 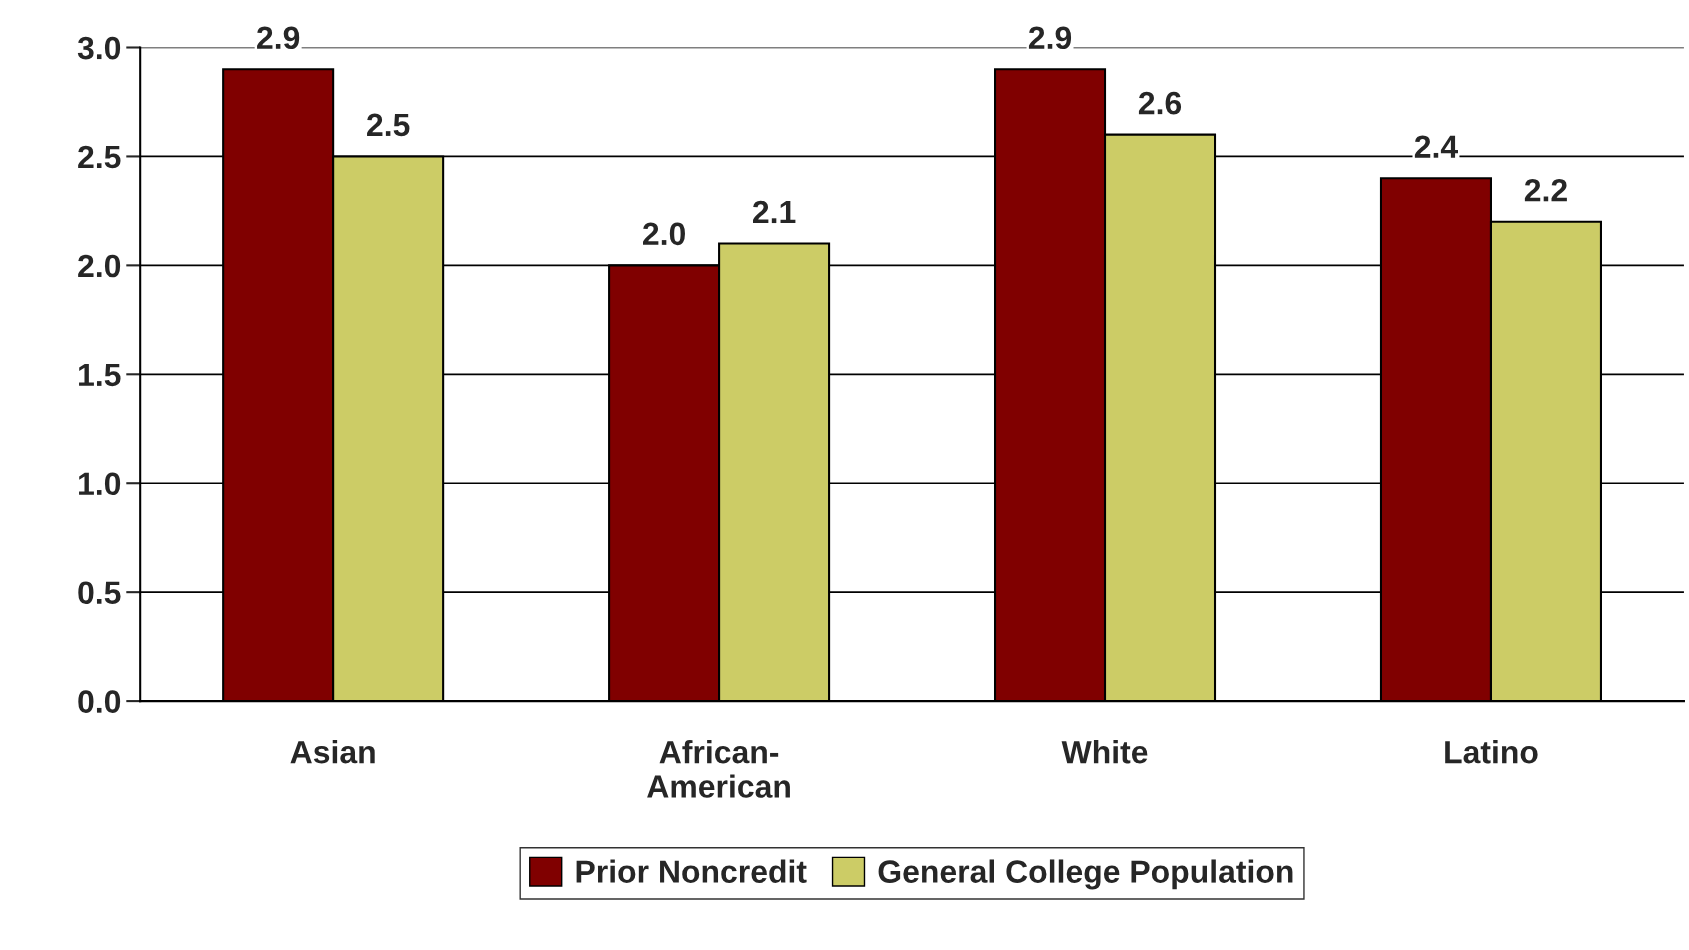 I want to click on x-tick-label: Asian, so click(x=332, y=751).